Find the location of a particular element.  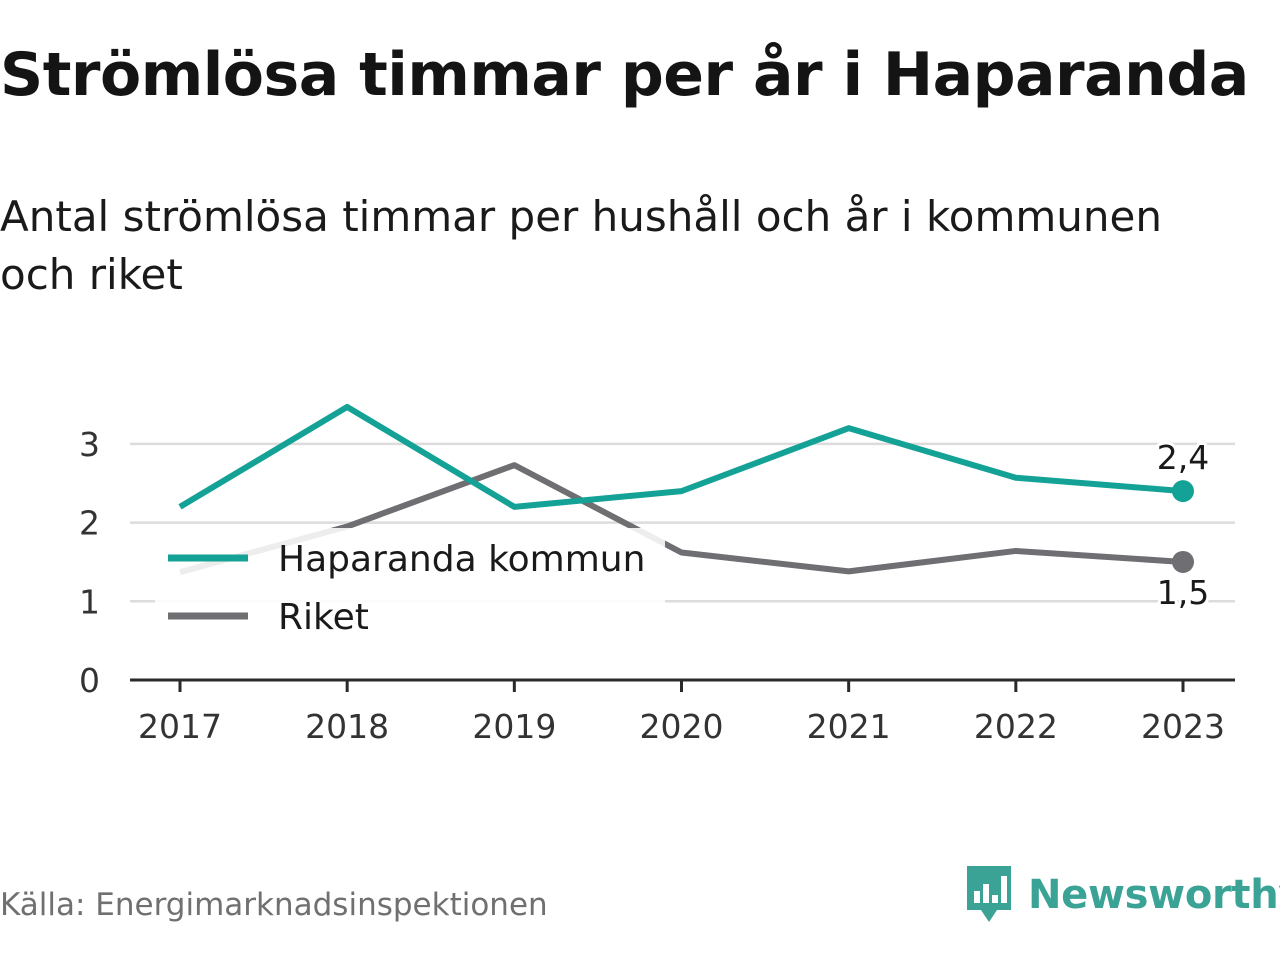

end-labels: 2,4 1,5 is located at coordinates (1183, 525).